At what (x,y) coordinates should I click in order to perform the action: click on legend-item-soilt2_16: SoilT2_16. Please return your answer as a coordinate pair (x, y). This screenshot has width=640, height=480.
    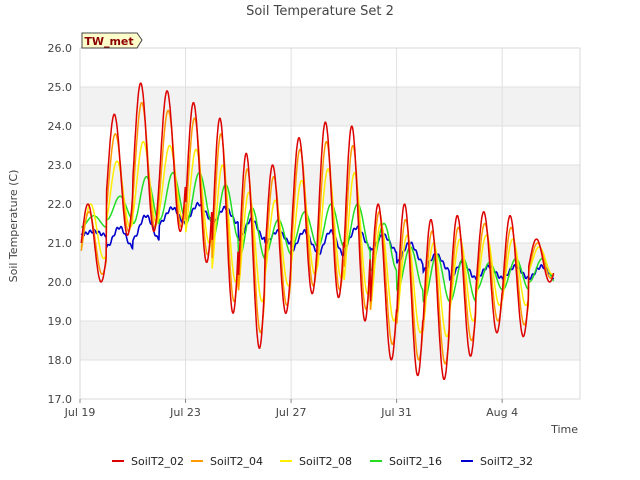
    Looking at the image, I should click on (406, 461).